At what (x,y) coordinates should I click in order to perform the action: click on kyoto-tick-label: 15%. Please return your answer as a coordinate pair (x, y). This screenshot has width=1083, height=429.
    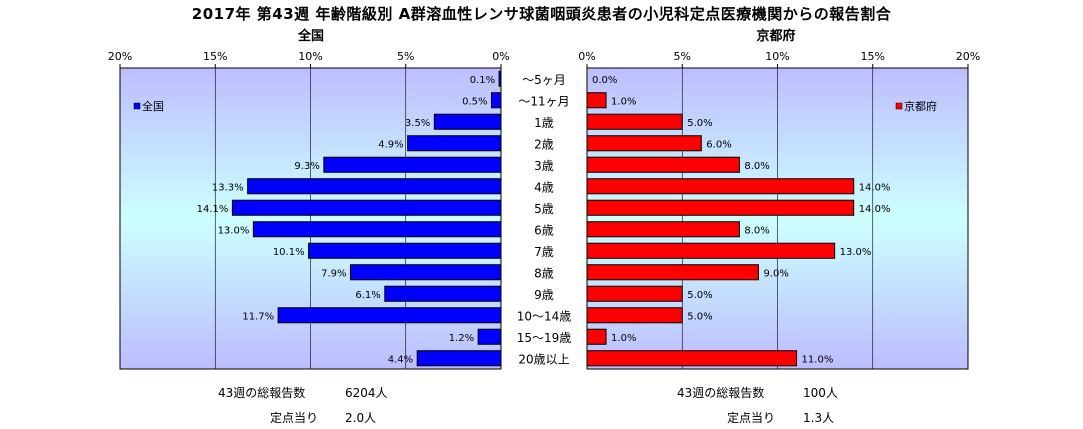
    Looking at the image, I should click on (873, 56).